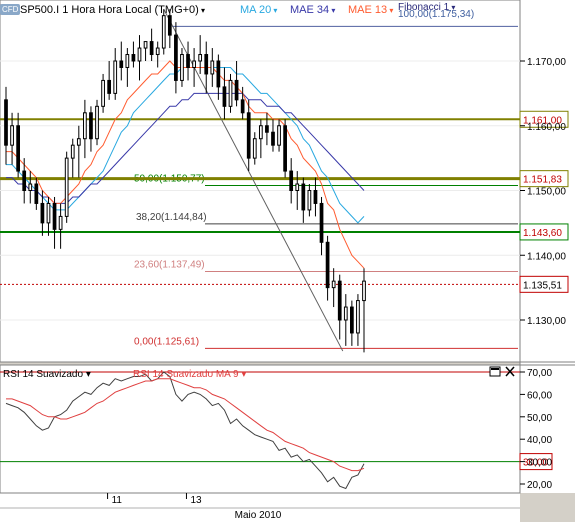 The width and height of the screenshot is (575, 522). Describe the element at coordinates (539, 418) in the screenshot. I see `rsi-tick-label: 50,00` at that location.